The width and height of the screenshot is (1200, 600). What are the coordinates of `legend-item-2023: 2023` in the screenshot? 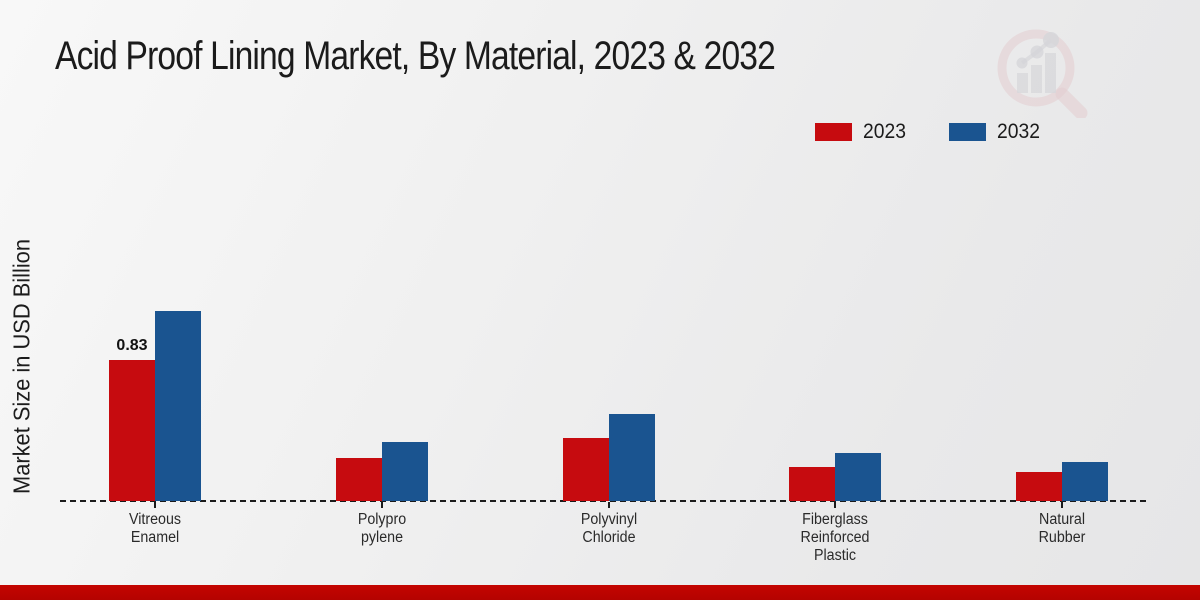 It's located at (862, 132).